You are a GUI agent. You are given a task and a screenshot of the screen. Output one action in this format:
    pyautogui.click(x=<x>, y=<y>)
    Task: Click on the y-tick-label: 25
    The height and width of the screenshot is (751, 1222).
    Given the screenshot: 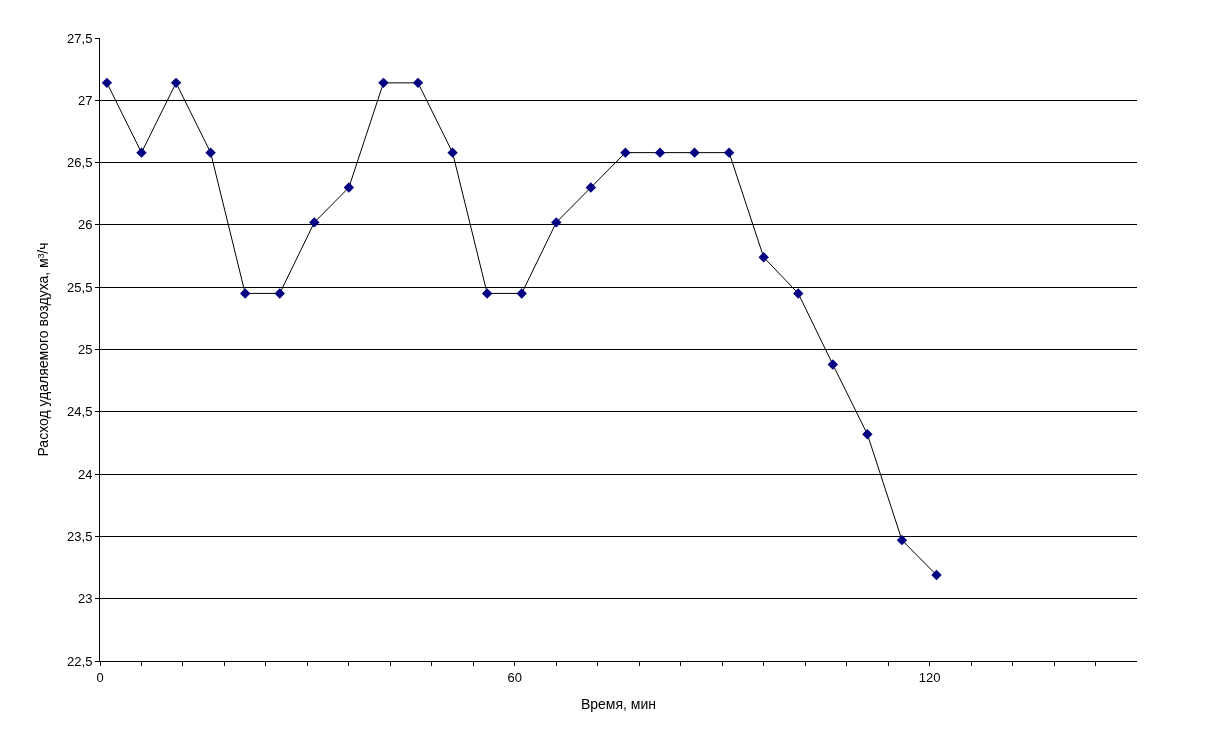 What is the action you would take?
    pyautogui.click(x=85, y=350)
    